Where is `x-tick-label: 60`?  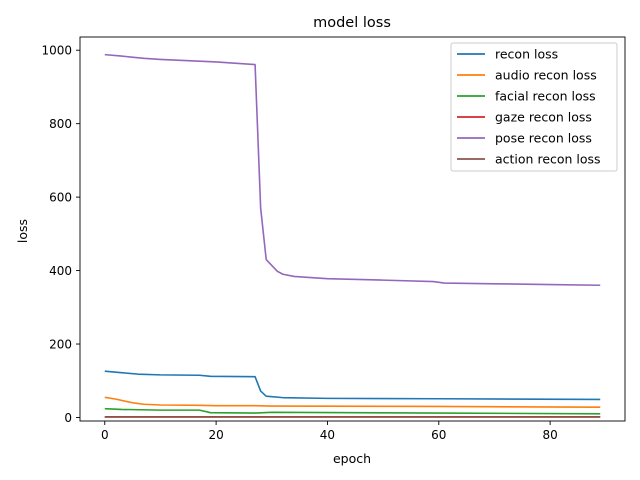
x-tick-label: 60 is located at coordinates (438, 435).